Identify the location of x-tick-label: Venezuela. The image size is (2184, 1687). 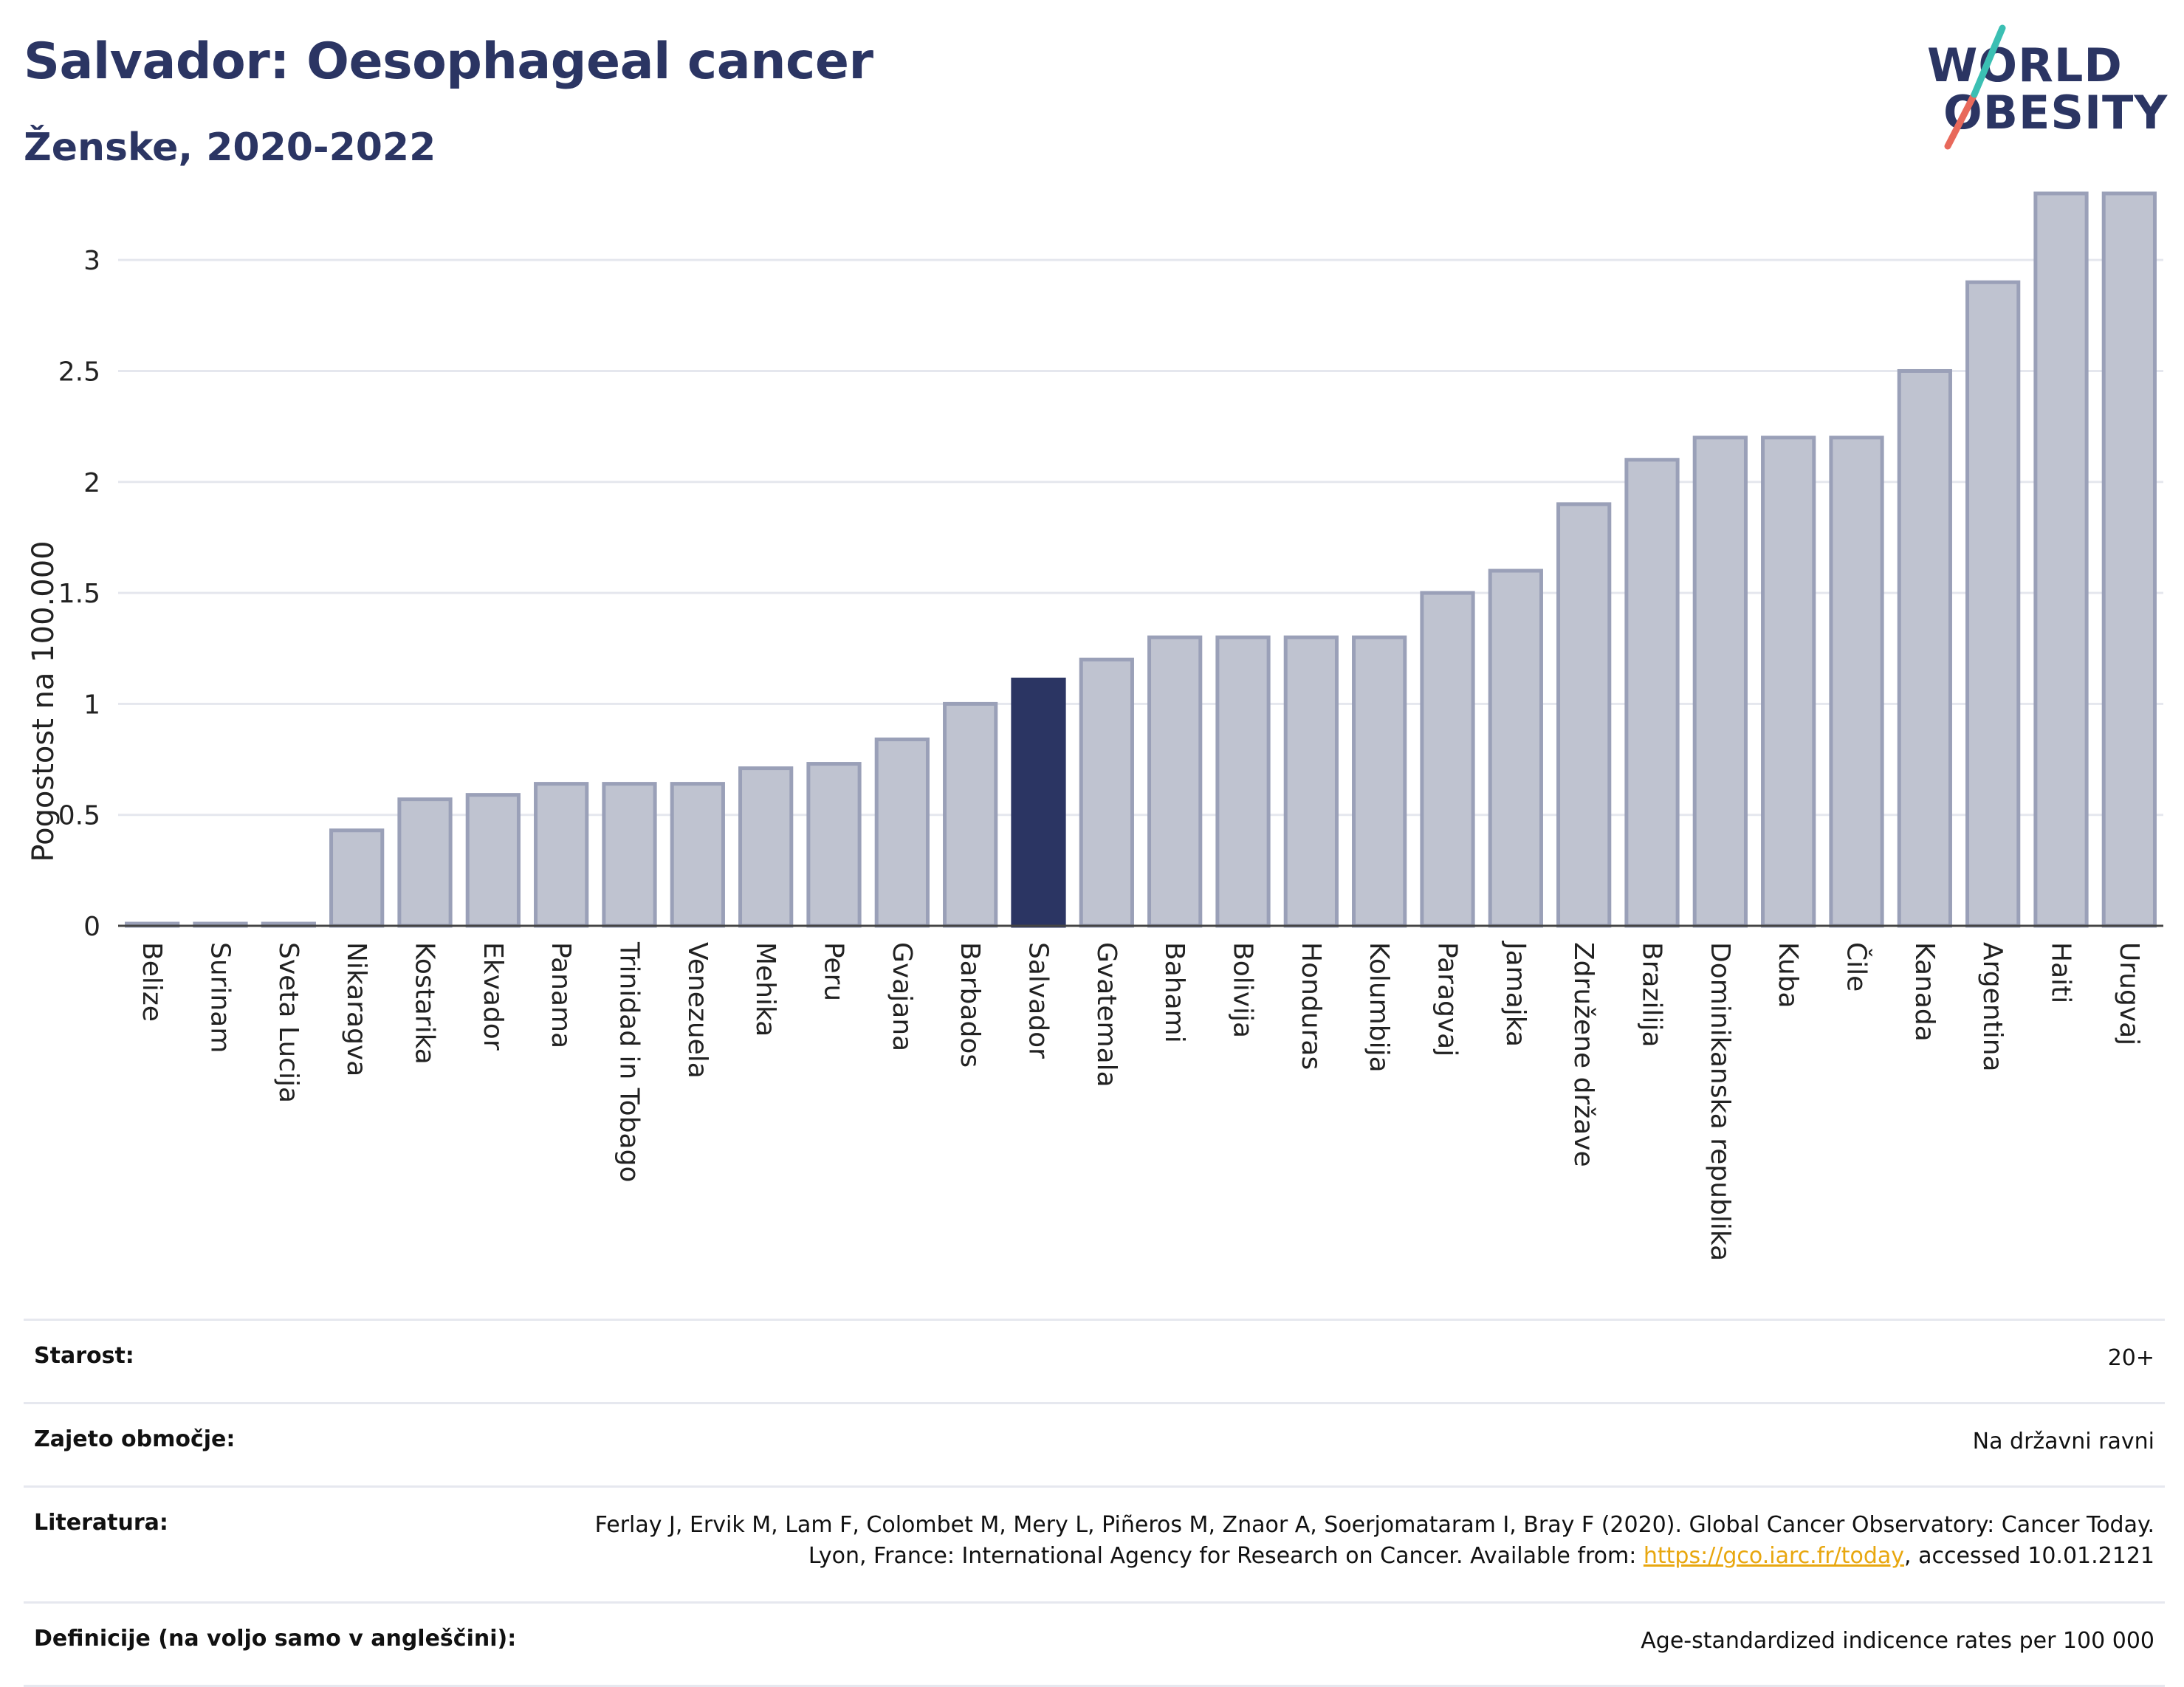
(697, 1010).